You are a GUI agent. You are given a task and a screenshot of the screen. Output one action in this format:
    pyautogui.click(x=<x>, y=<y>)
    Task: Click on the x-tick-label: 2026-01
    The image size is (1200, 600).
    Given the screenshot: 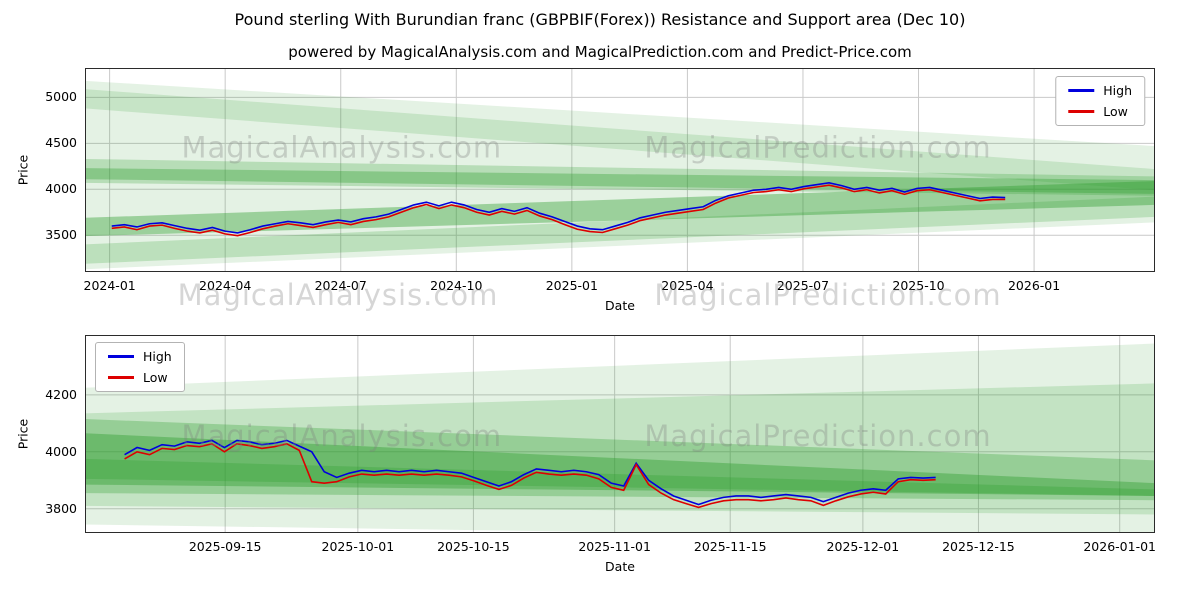 What is the action you would take?
    pyautogui.click(x=1034, y=285)
    